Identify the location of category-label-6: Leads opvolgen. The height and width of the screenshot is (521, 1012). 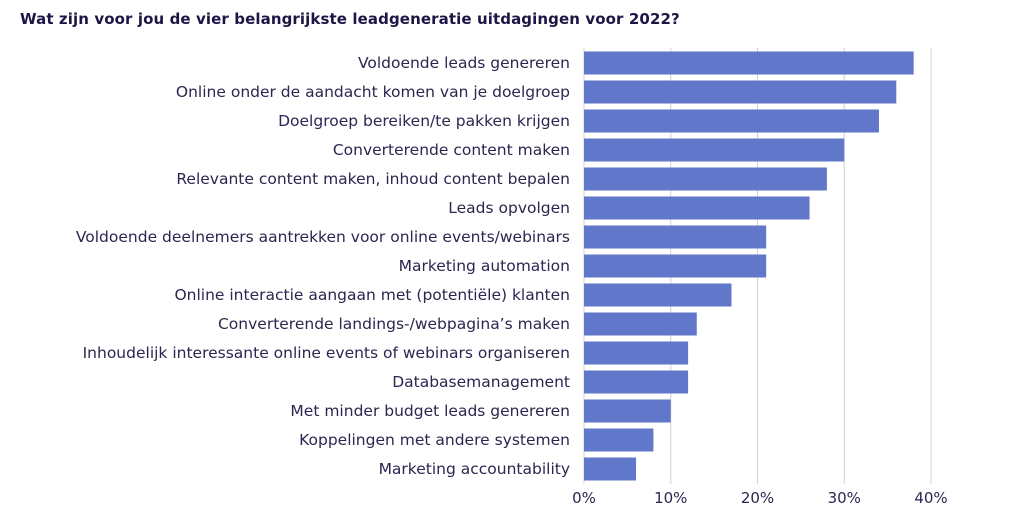
(509, 208).